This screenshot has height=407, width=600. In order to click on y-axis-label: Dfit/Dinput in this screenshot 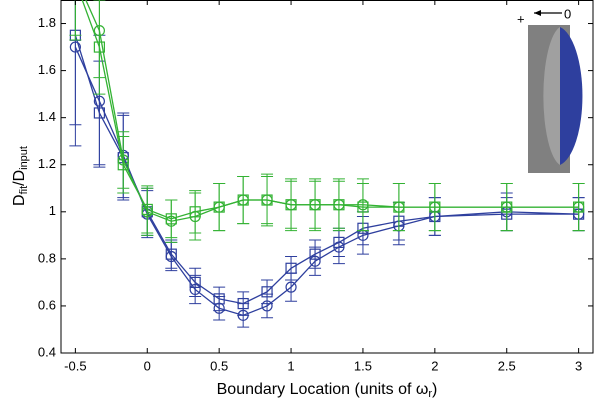, I will do `click(20, 176)`.